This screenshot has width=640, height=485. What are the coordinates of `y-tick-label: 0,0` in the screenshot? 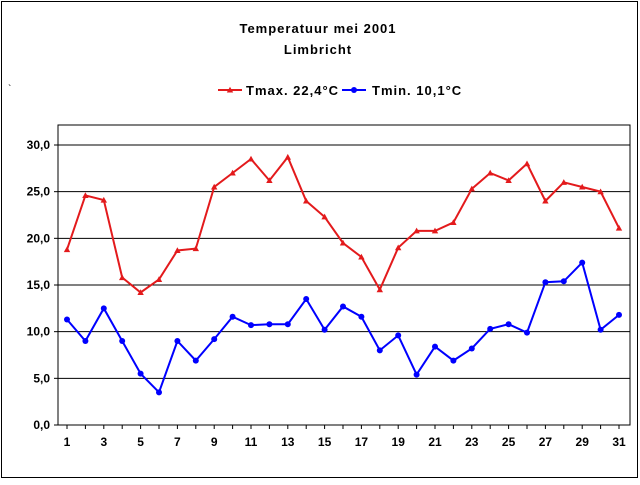 It's located at (41, 425).